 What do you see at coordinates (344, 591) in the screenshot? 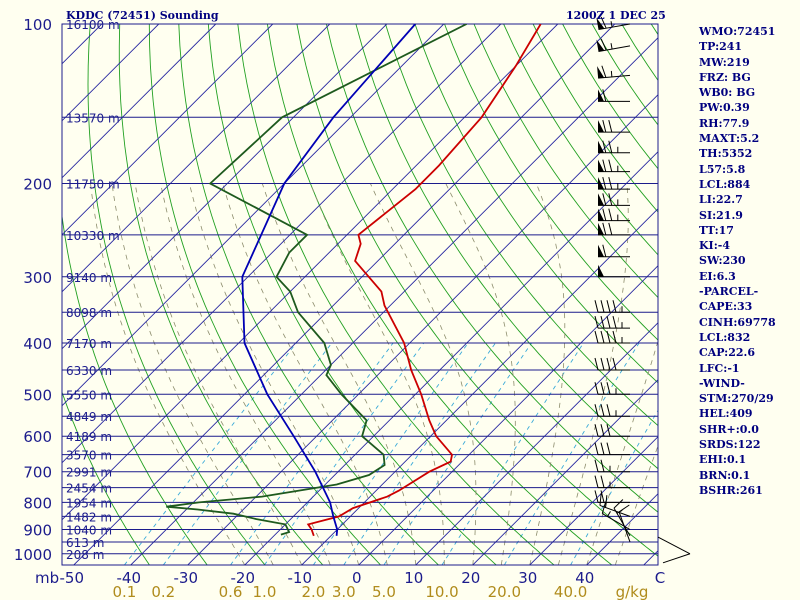
I see `mixing-ratio-label: 3.0` at bounding box center [344, 591].